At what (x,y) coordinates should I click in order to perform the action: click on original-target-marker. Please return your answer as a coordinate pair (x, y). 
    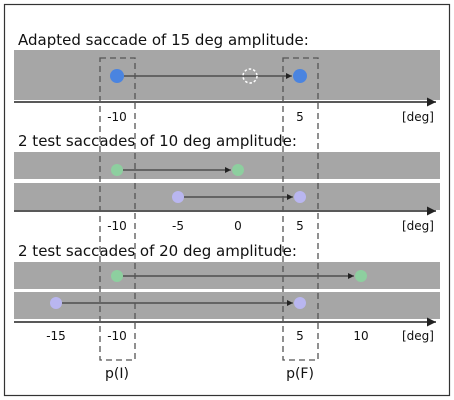
    Looking at the image, I should click on (250, 76).